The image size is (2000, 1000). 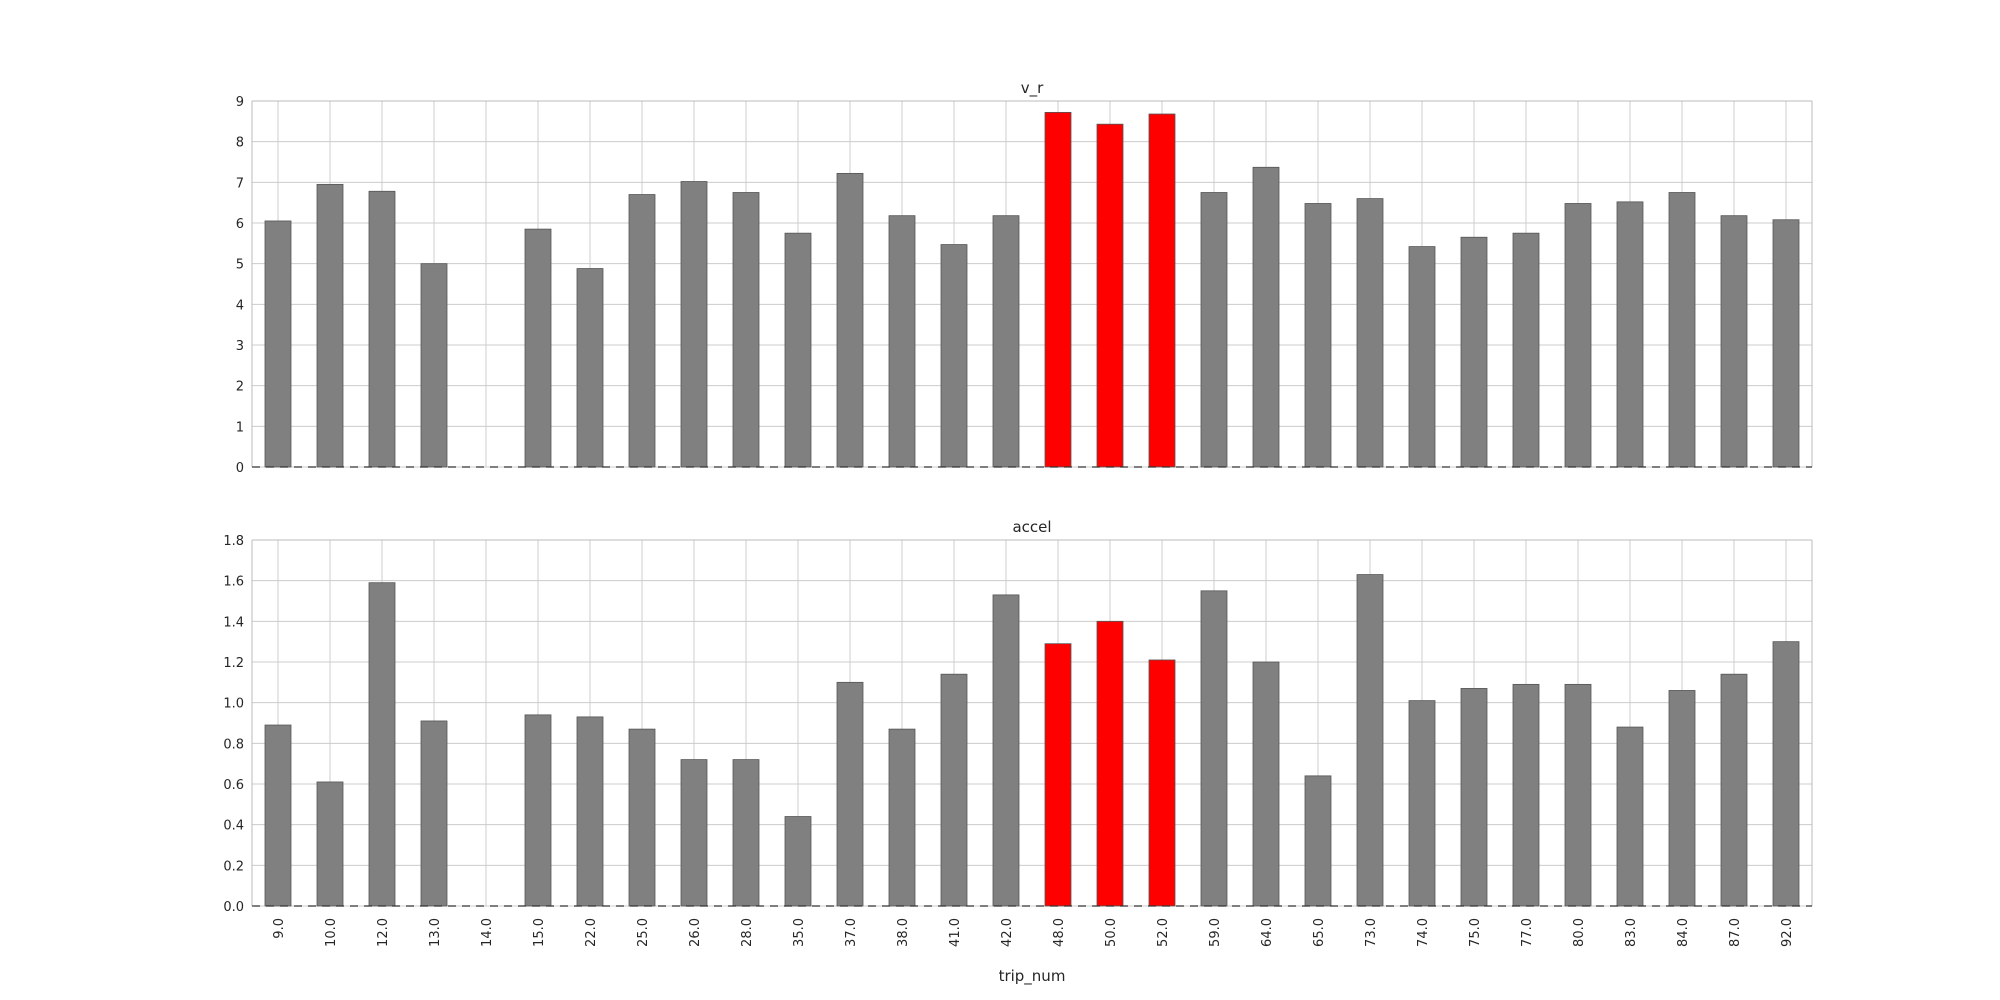 I want to click on x-tick-label: 37.0, so click(x=851, y=932).